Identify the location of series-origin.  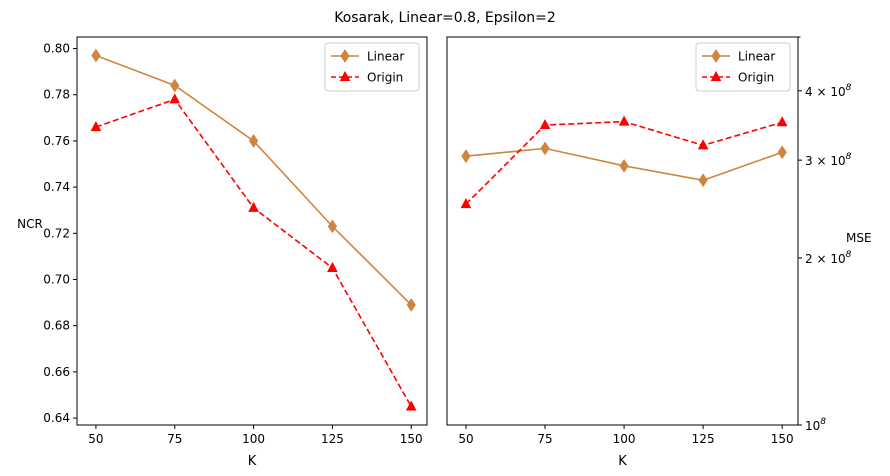
(624, 162).